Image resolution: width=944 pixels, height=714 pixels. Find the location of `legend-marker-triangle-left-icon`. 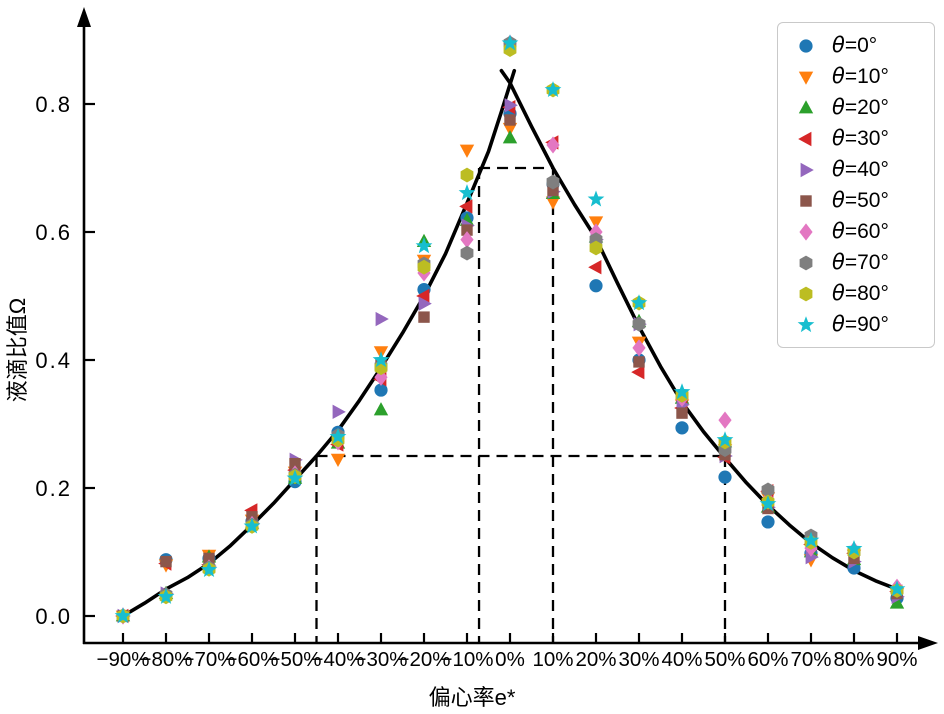

legend-marker-triangle-left-icon is located at coordinates (805, 138).